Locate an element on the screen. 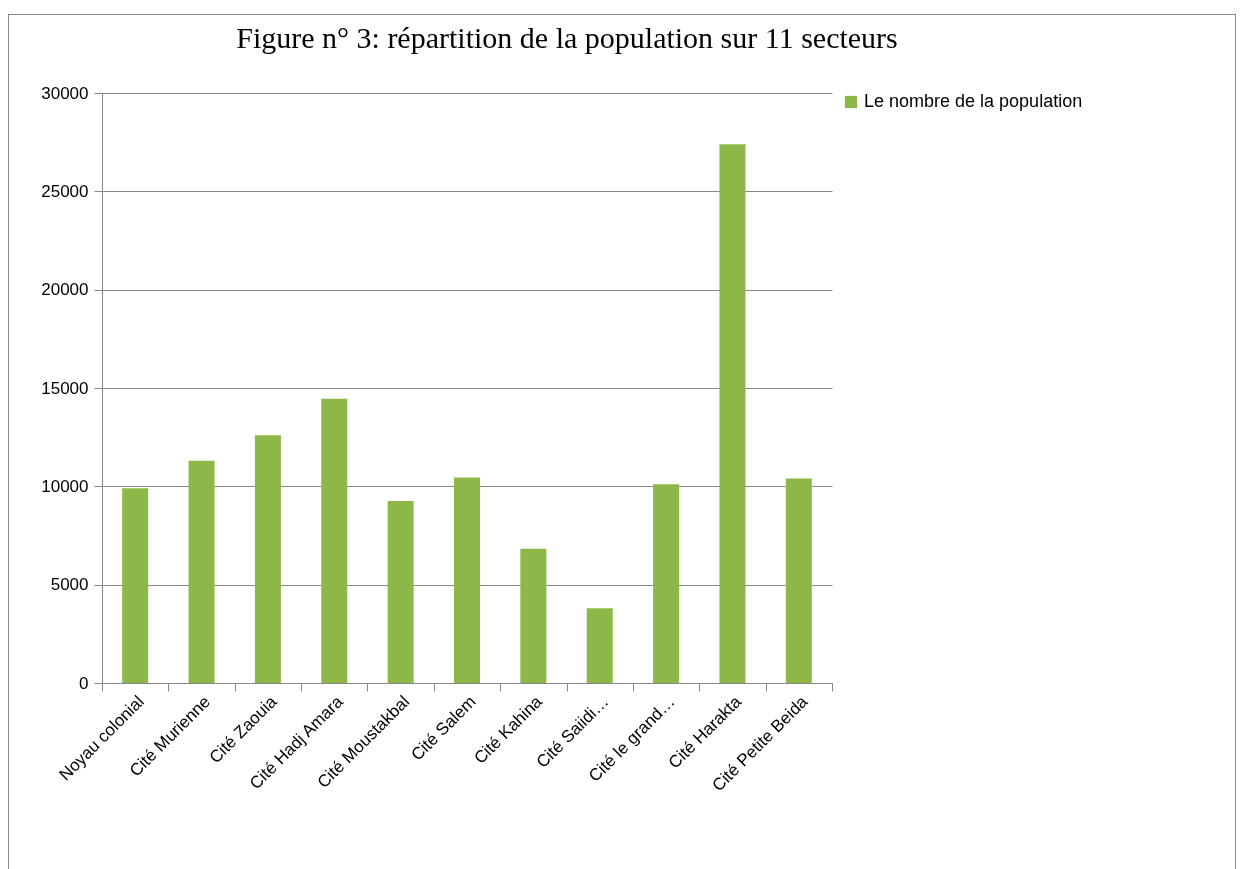  y-tick-label: 5000 is located at coordinates (69, 585).